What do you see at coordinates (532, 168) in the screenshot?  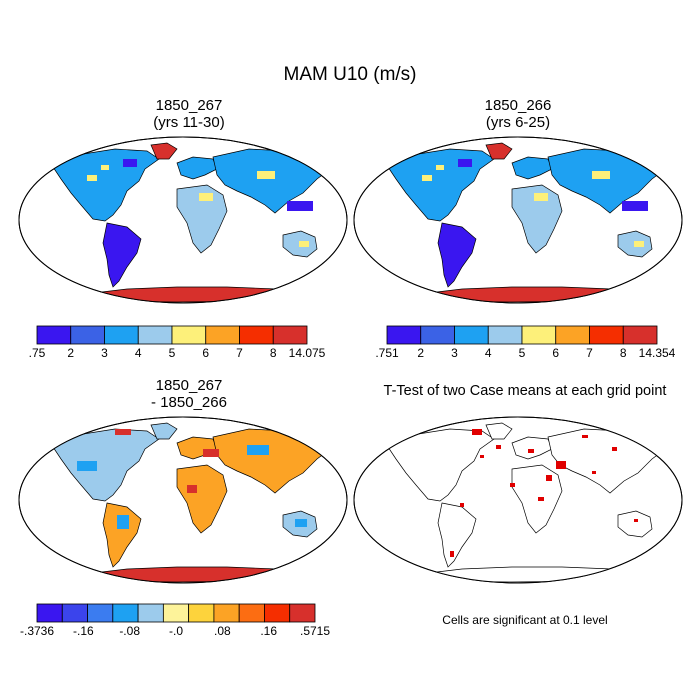 I see `continent-europe` at bounding box center [532, 168].